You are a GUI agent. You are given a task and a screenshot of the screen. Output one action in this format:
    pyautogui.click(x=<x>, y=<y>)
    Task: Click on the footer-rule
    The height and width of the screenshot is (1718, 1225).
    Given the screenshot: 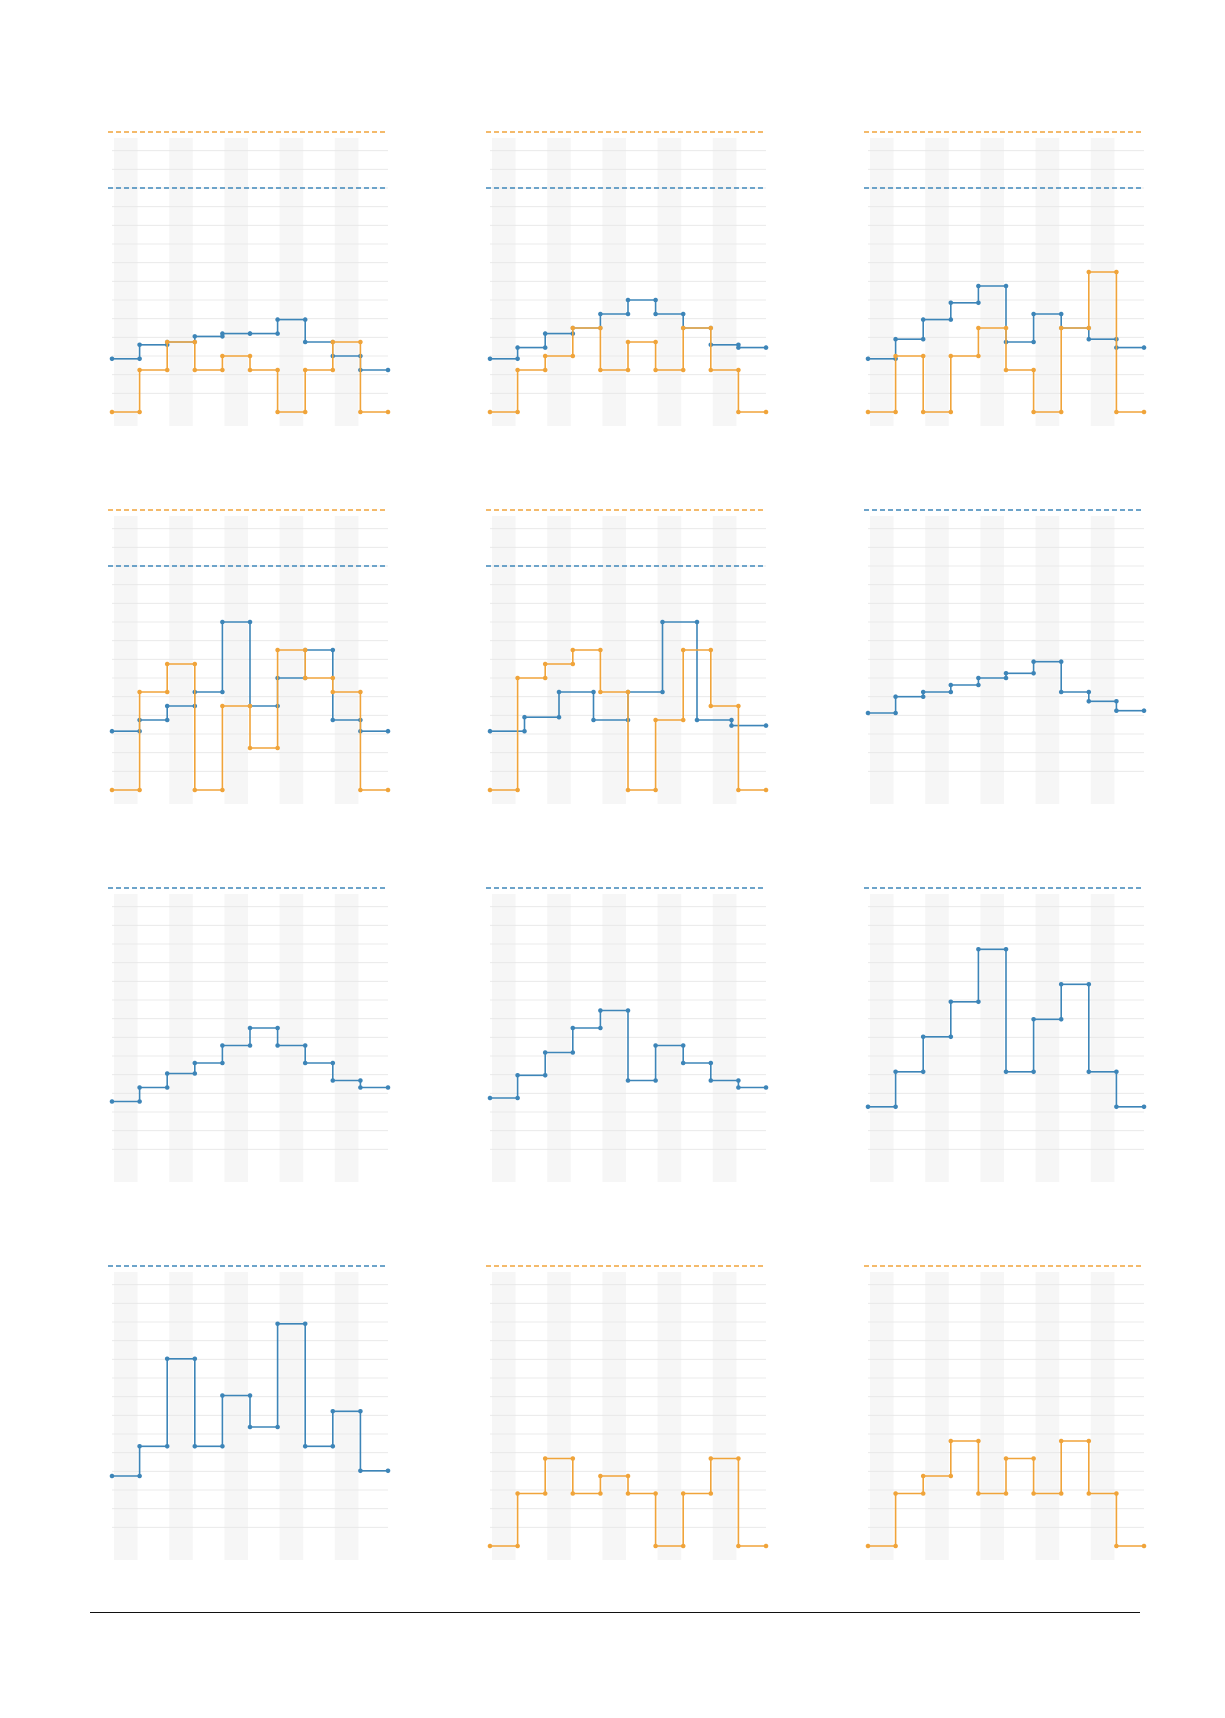 What is the action you would take?
    pyautogui.click(x=615, y=1612)
    